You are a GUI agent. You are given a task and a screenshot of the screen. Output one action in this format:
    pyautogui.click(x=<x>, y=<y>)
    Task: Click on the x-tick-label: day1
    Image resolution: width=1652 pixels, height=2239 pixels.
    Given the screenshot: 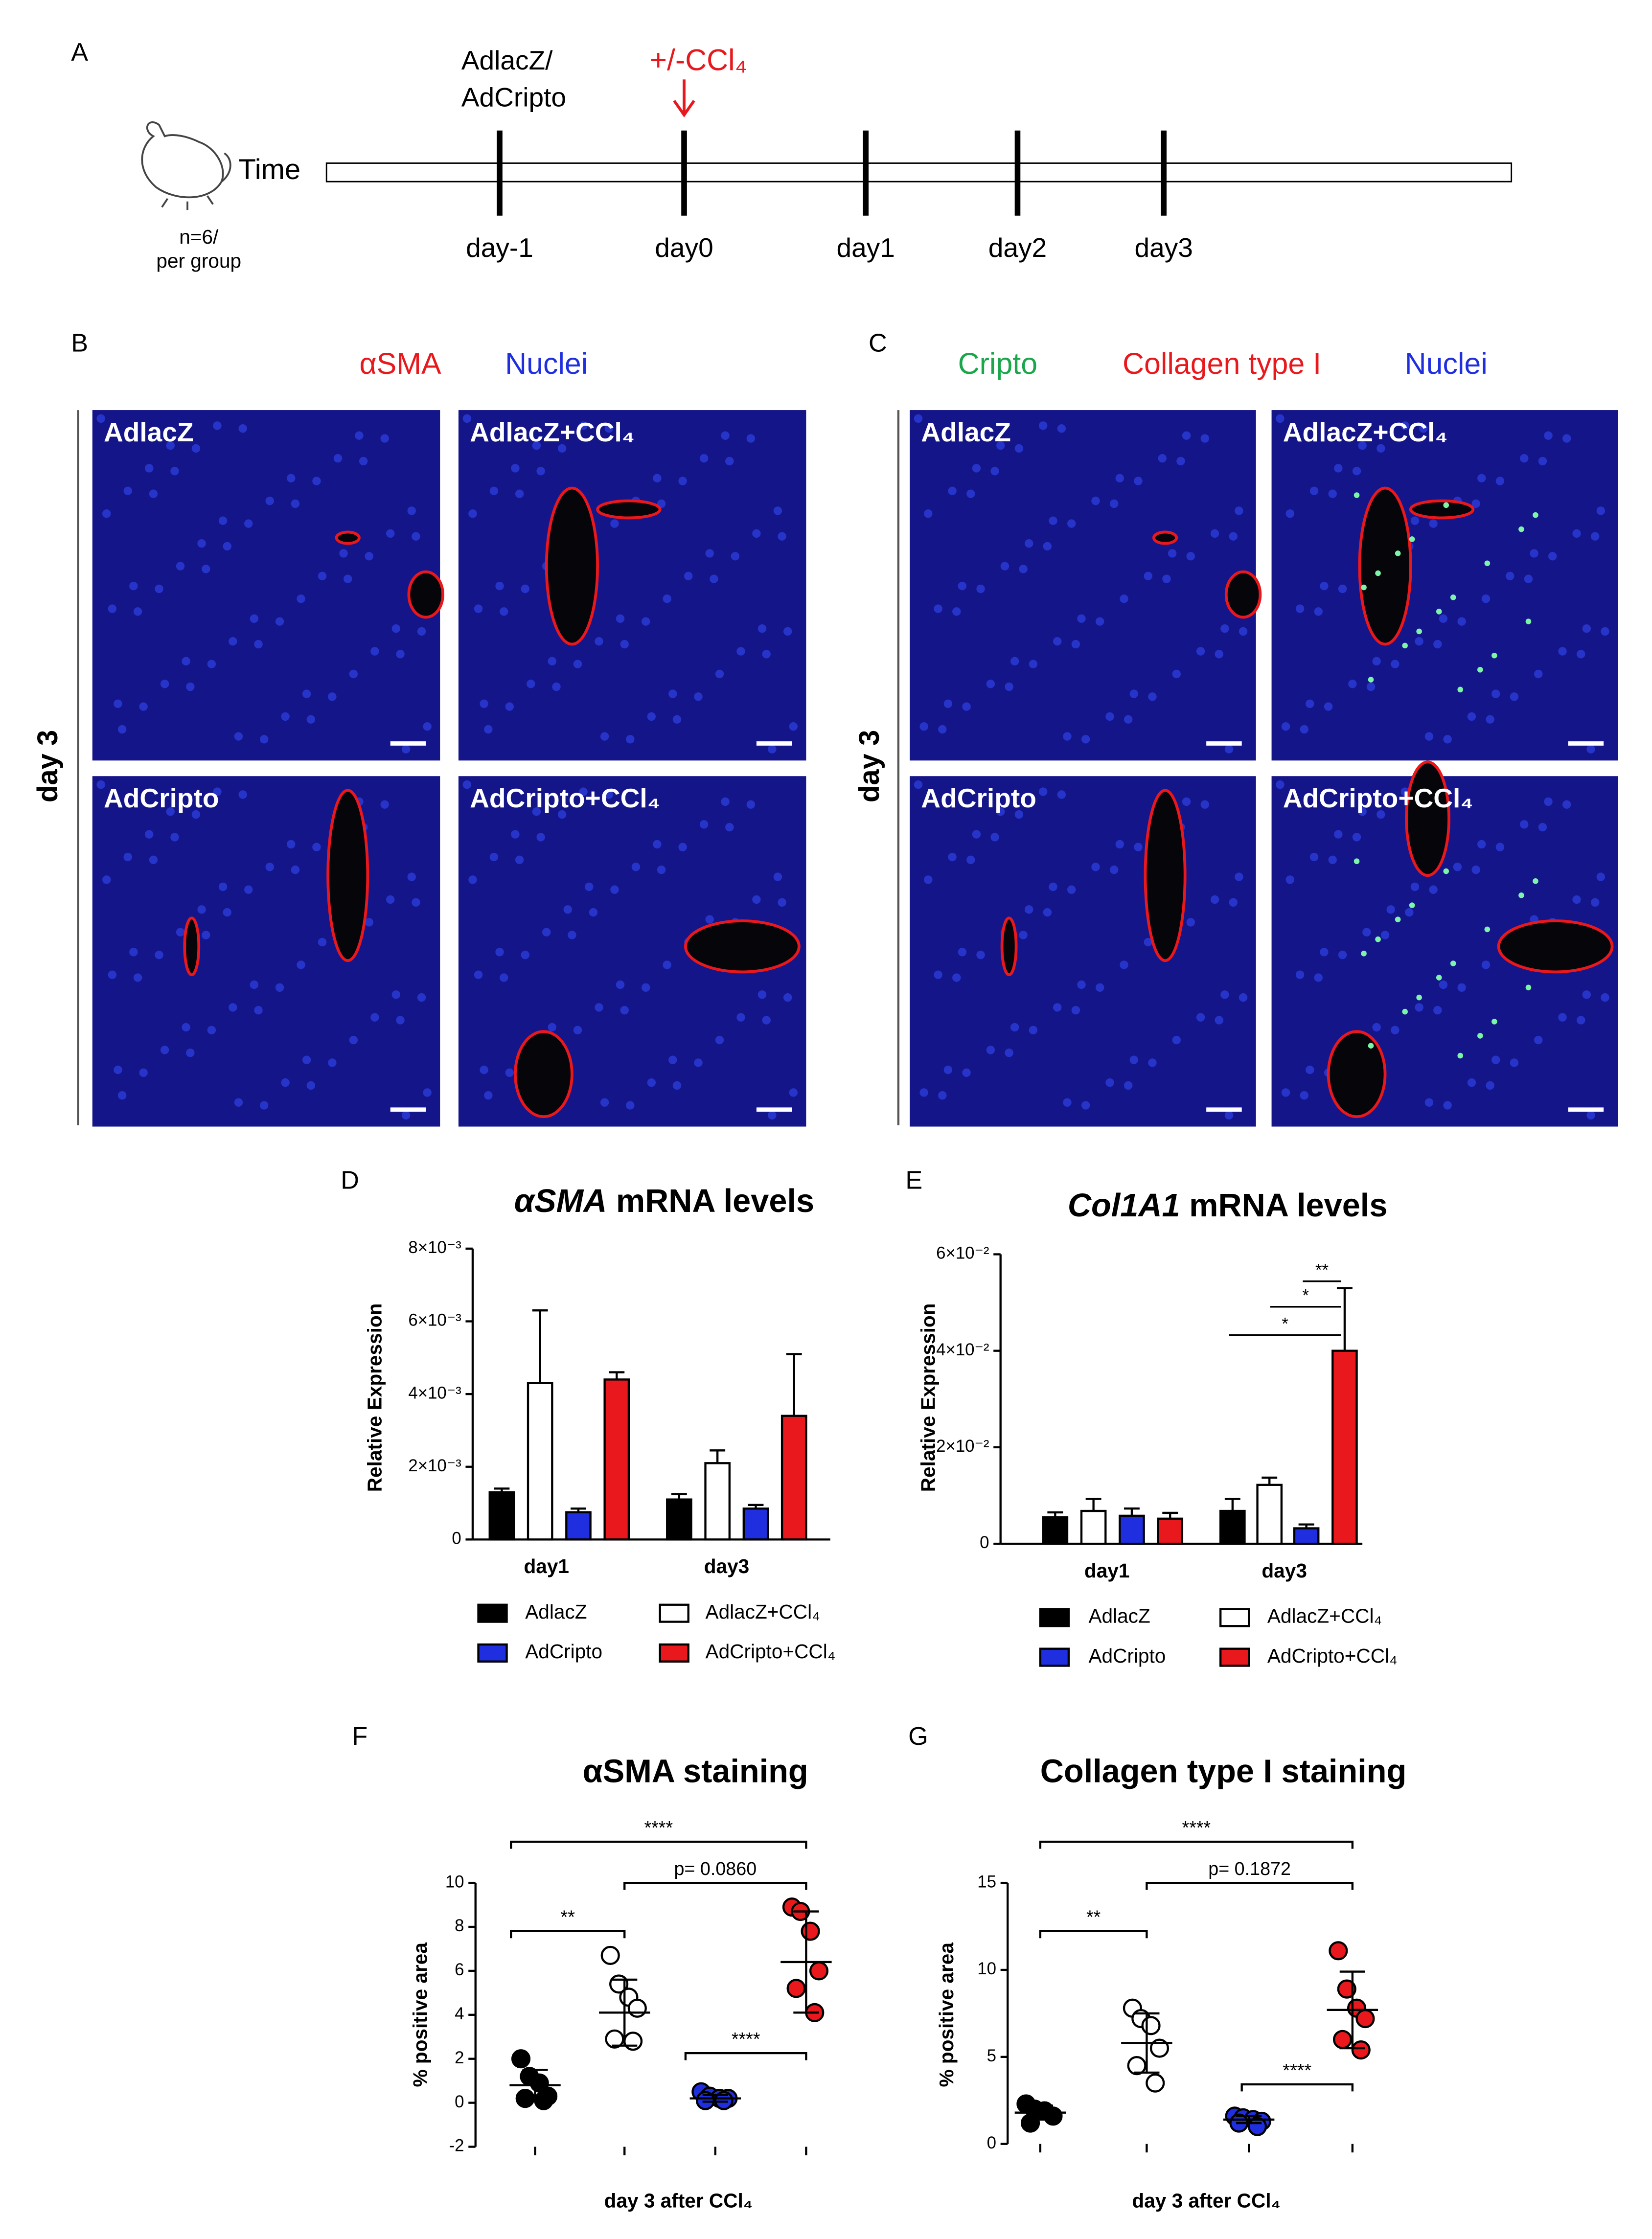 What is the action you would take?
    pyautogui.click(x=546, y=1566)
    